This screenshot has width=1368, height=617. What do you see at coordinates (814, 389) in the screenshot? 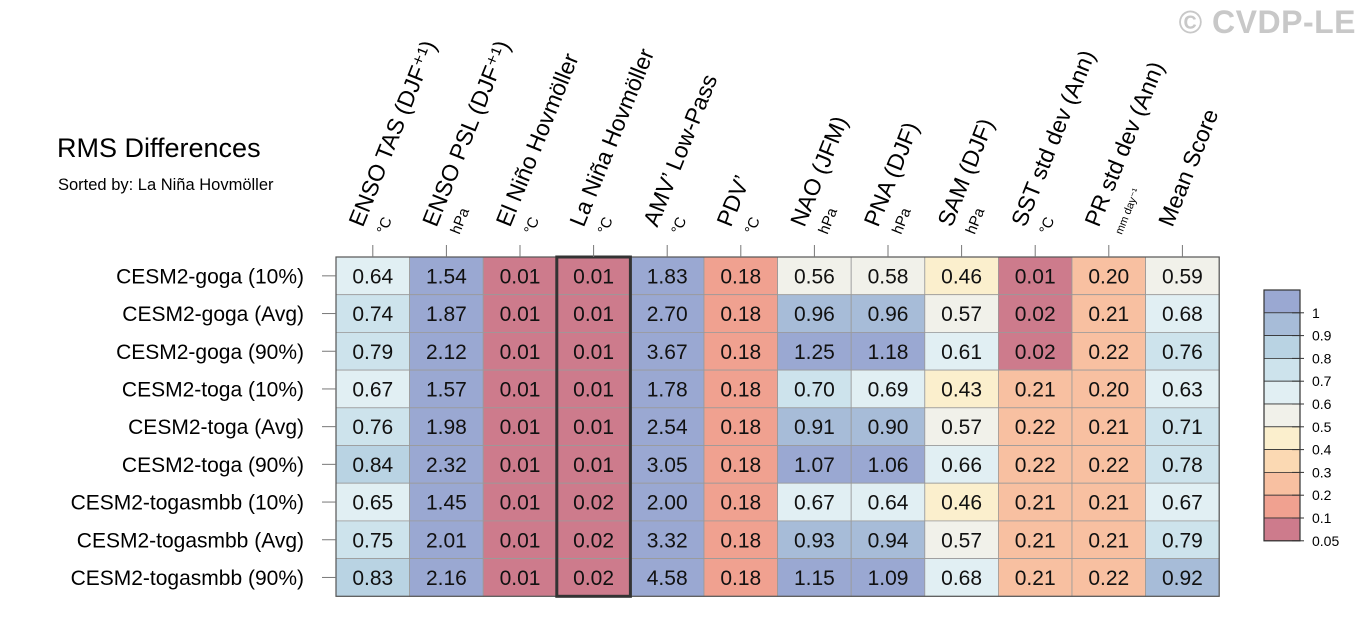
I see `cell-value-label: 0.70` at bounding box center [814, 389].